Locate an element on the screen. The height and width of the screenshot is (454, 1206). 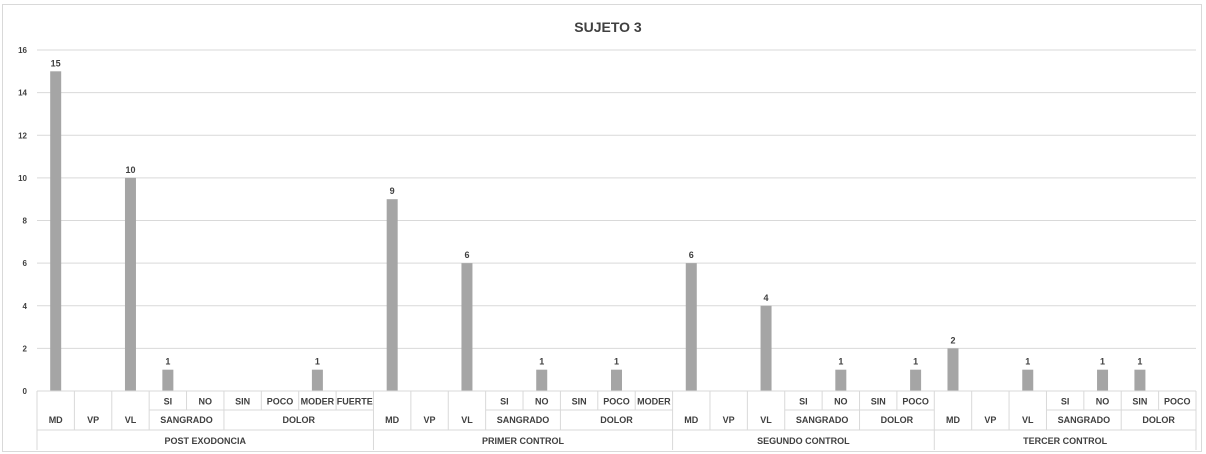
group-label: POST EXODONCIA is located at coordinates (205, 441).